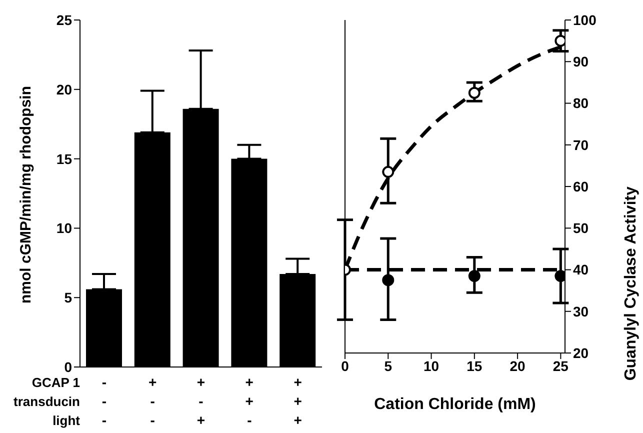 Image resolution: width=643 pixels, height=433 pixels. Describe the element at coordinates (581, 228) in the screenshot. I see `y2-tick-label: 50` at that location.